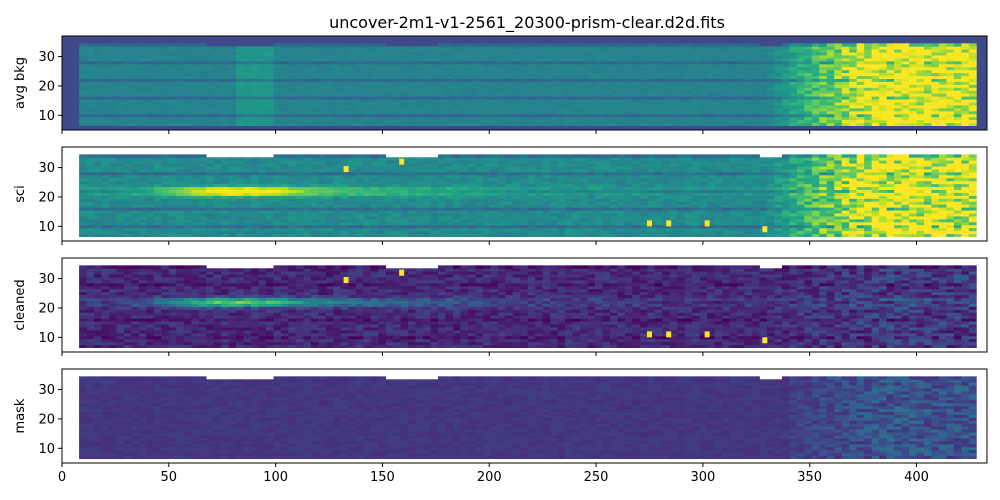 The height and width of the screenshot is (500, 1000). Describe the element at coordinates (916, 477) in the screenshot. I see `x-tick-label: 400` at that location.